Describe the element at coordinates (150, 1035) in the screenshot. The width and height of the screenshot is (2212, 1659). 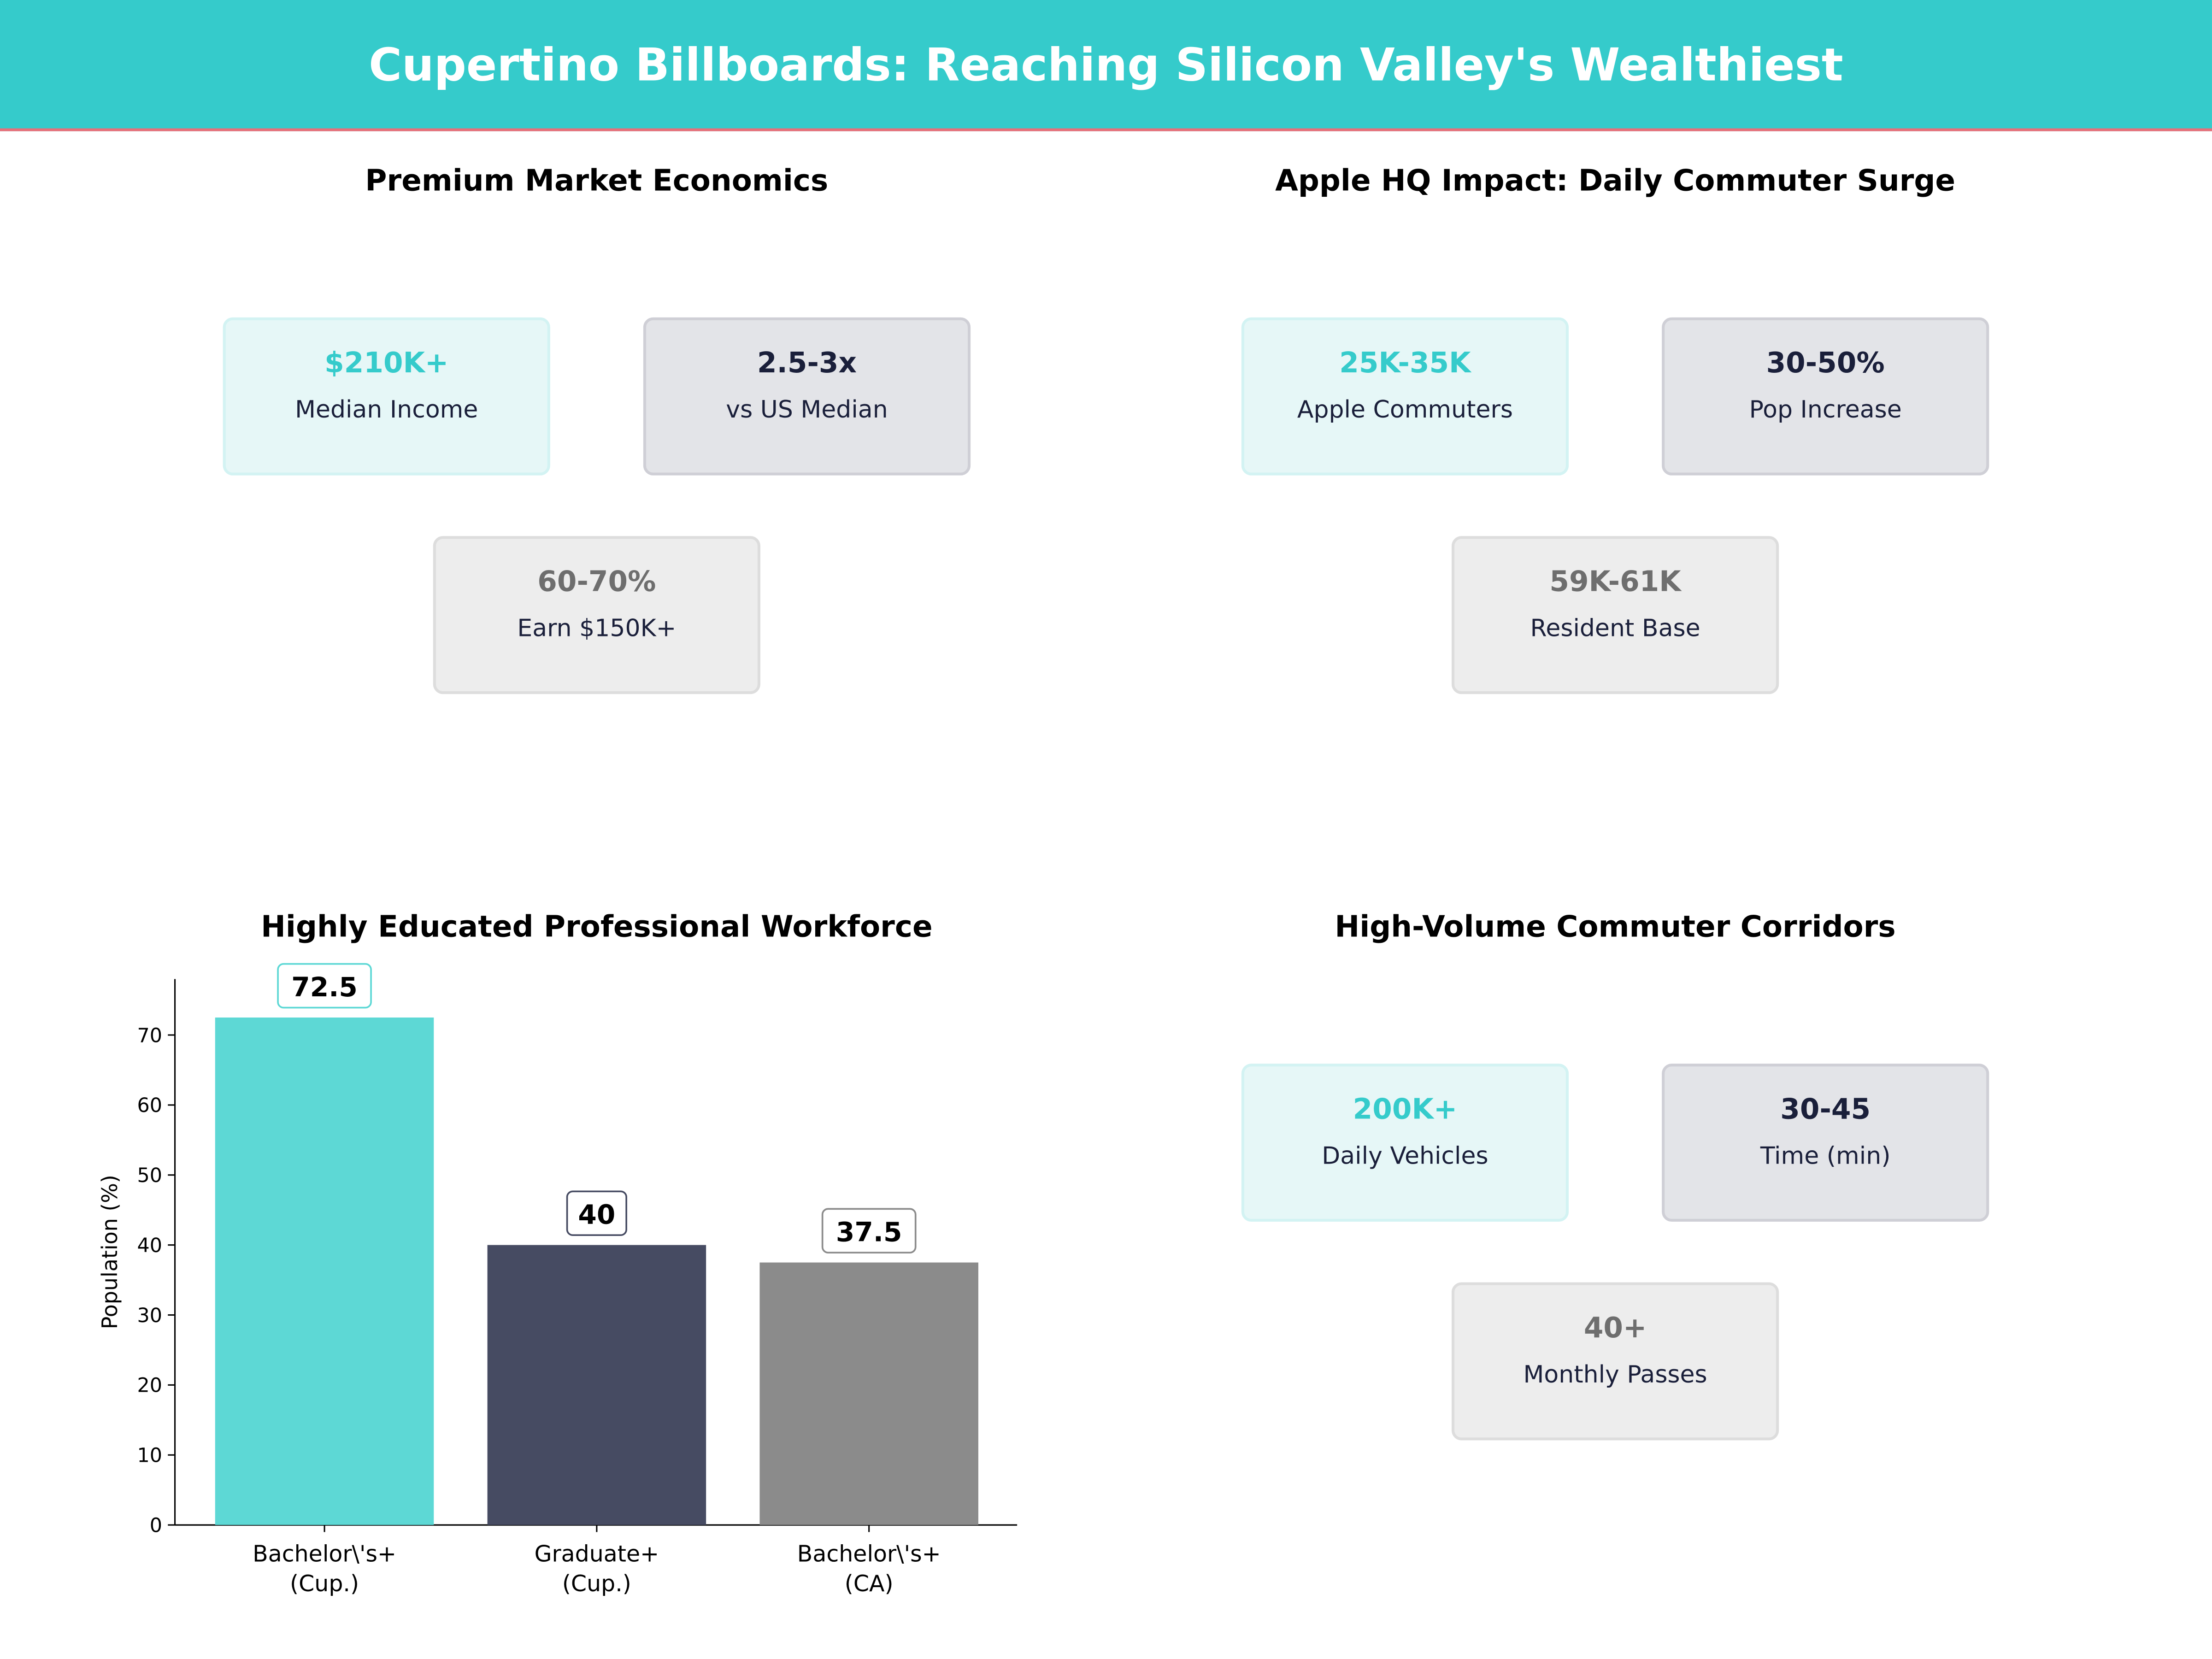
I see `y-tick-label: 70` at that location.